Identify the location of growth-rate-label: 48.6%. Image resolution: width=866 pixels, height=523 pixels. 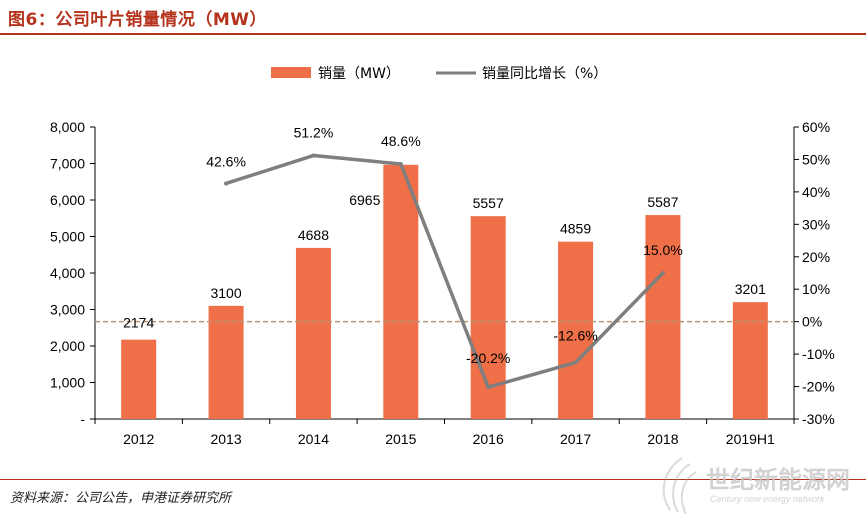
(401, 141).